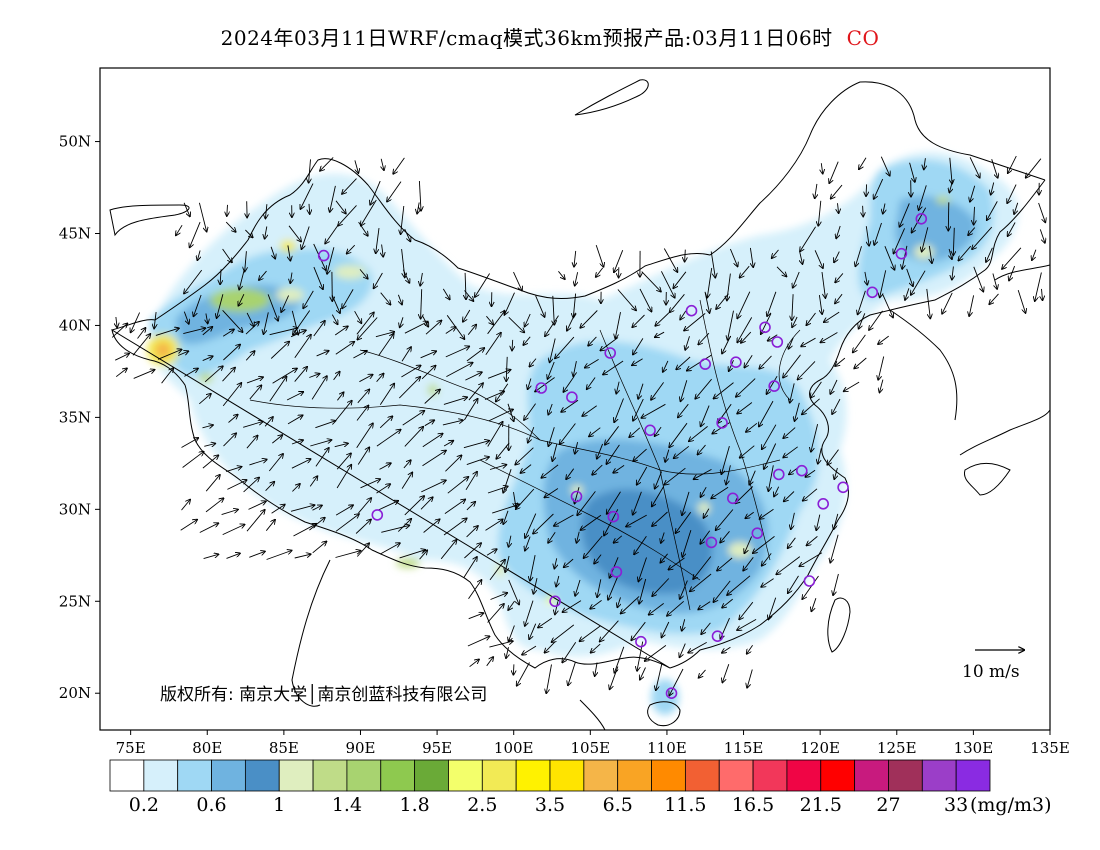 The height and width of the screenshot is (850, 1100). Describe the element at coordinates (685, 805) in the screenshot. I see `colorbar-label: 11.5` at that location.